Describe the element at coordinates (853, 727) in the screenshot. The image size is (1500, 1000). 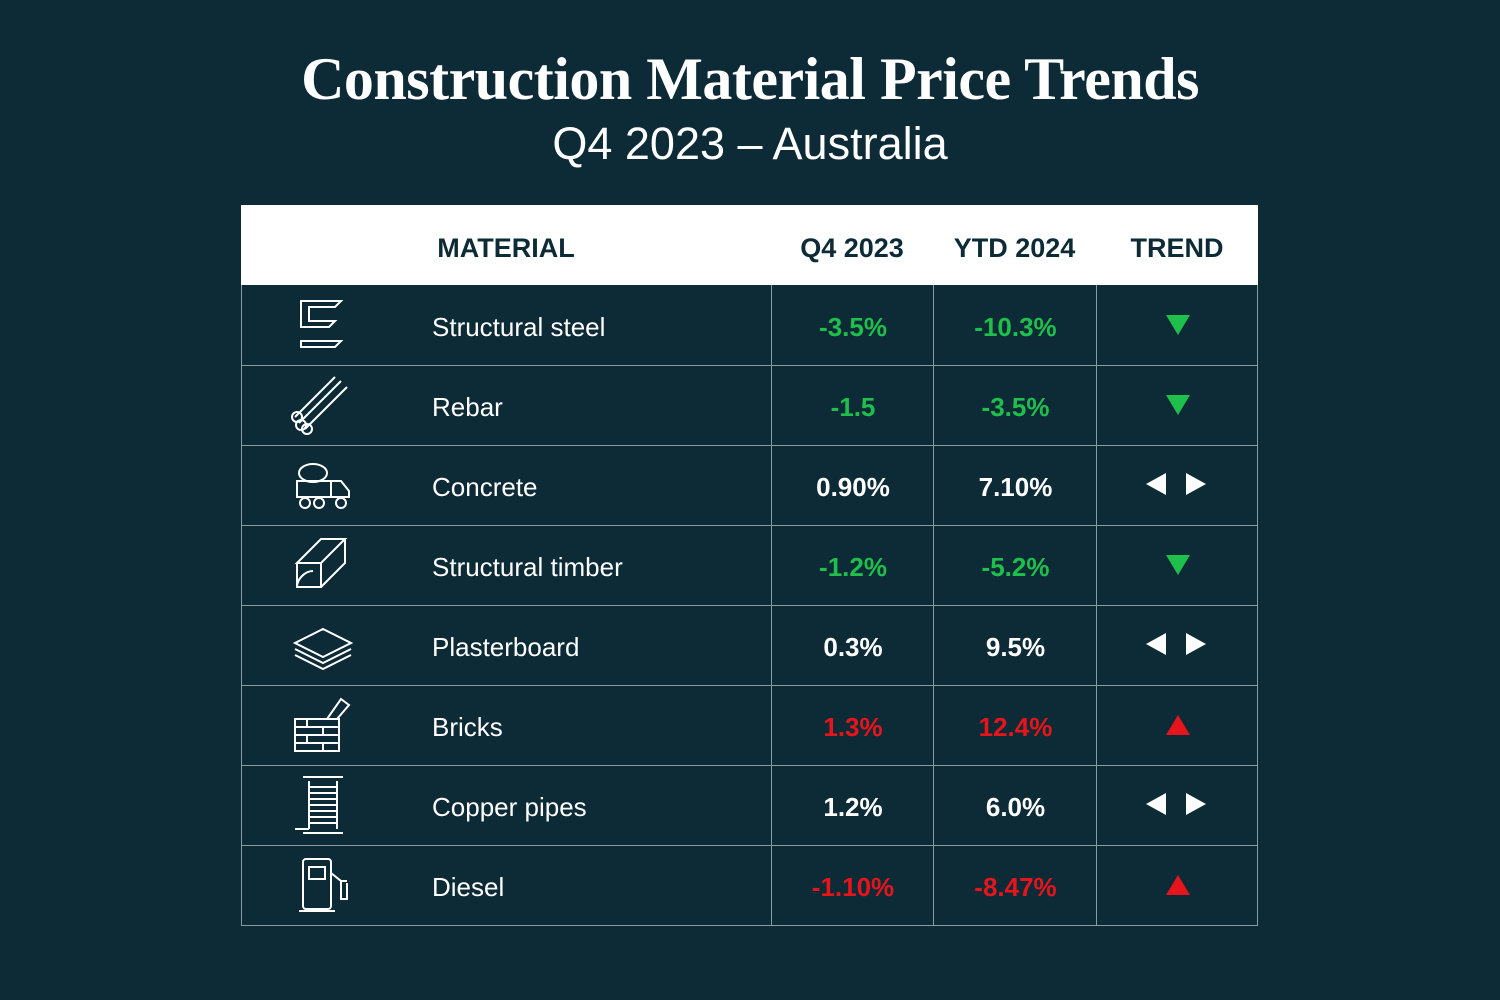
I see `q4-value: 1.3%` at that location.